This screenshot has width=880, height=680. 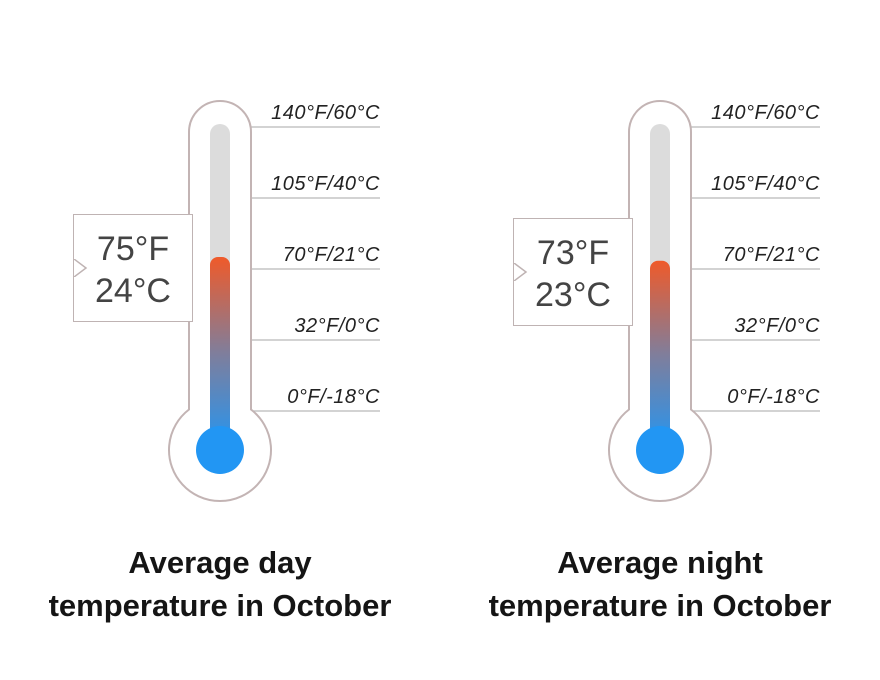 I want to click on caption: Average night temperature in October, so click(x=660, y=584).